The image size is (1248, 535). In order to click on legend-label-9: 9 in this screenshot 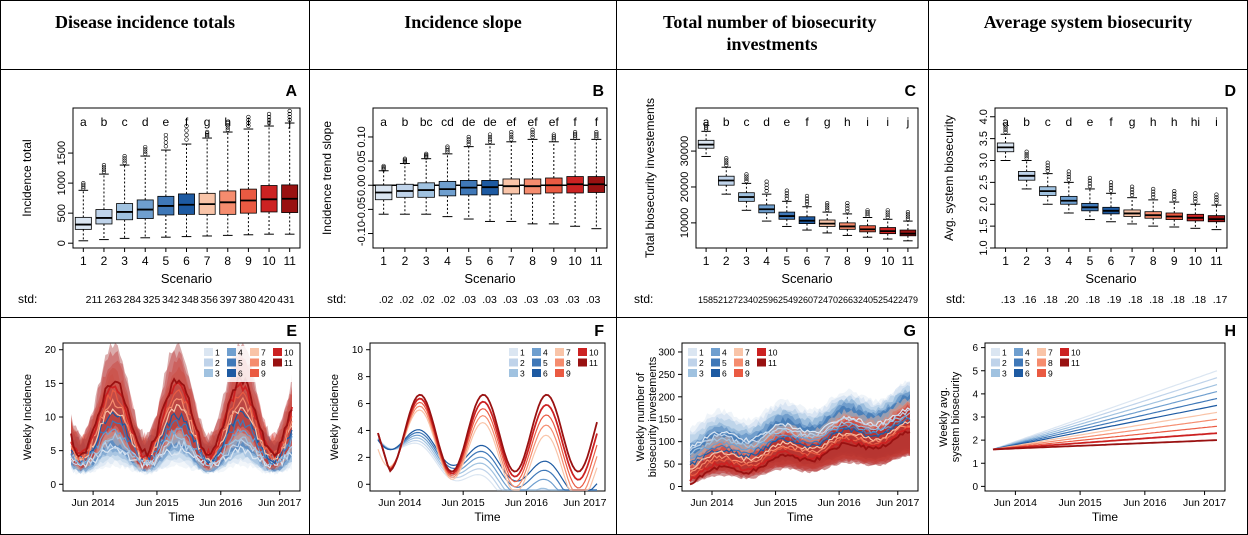, I will do `click(747, 374)`.